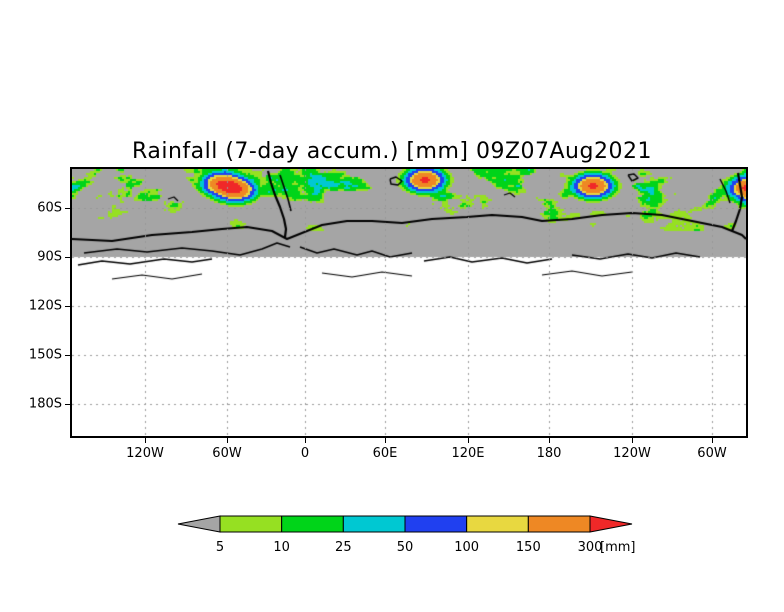 This screenshot has height=612, width=784. What do you see at coordinates (305, 453) in the screenshot?
I see `x-axis-label: 0` at bounding box center [305, 453].